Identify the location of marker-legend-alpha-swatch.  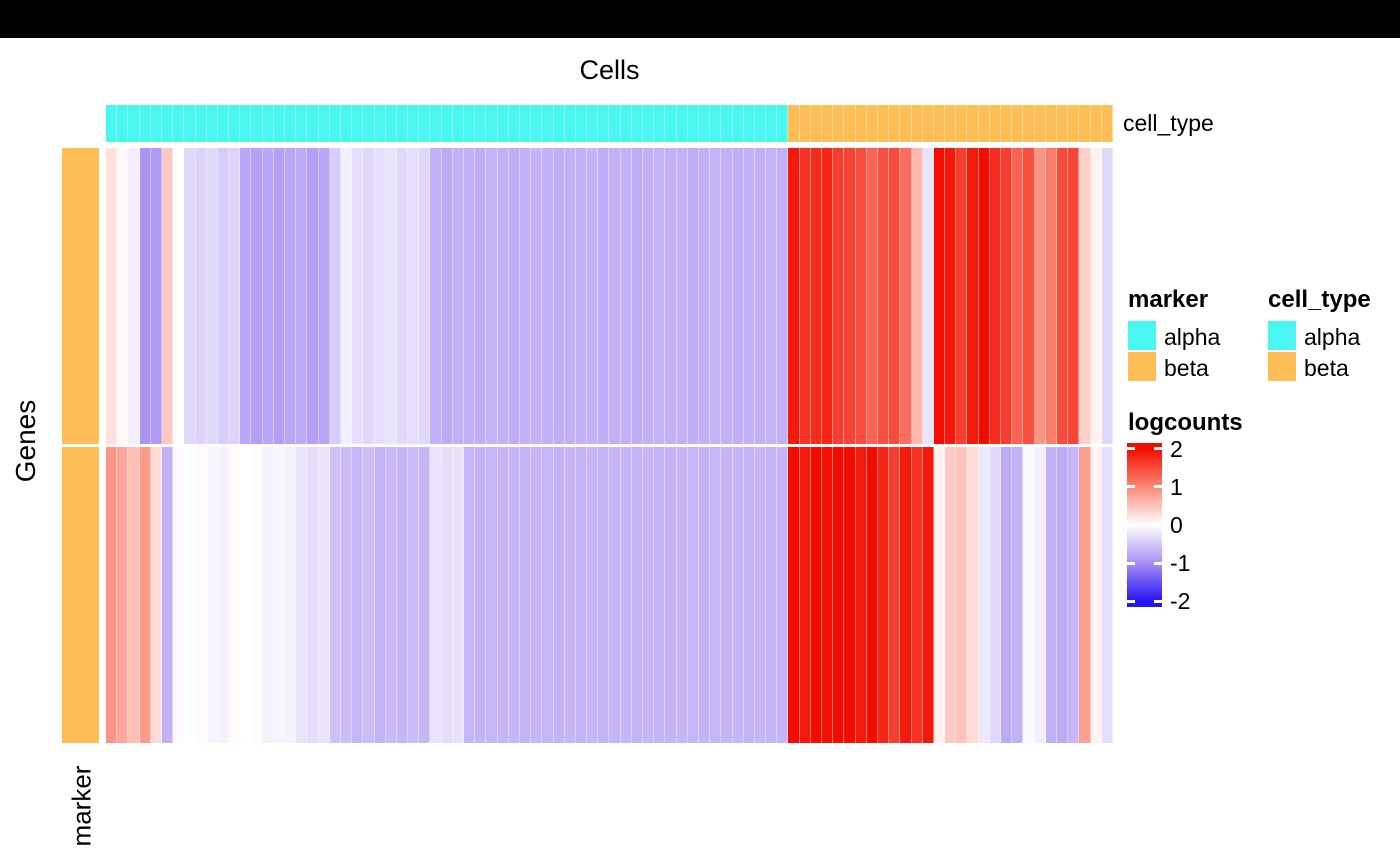
(1142, 335).